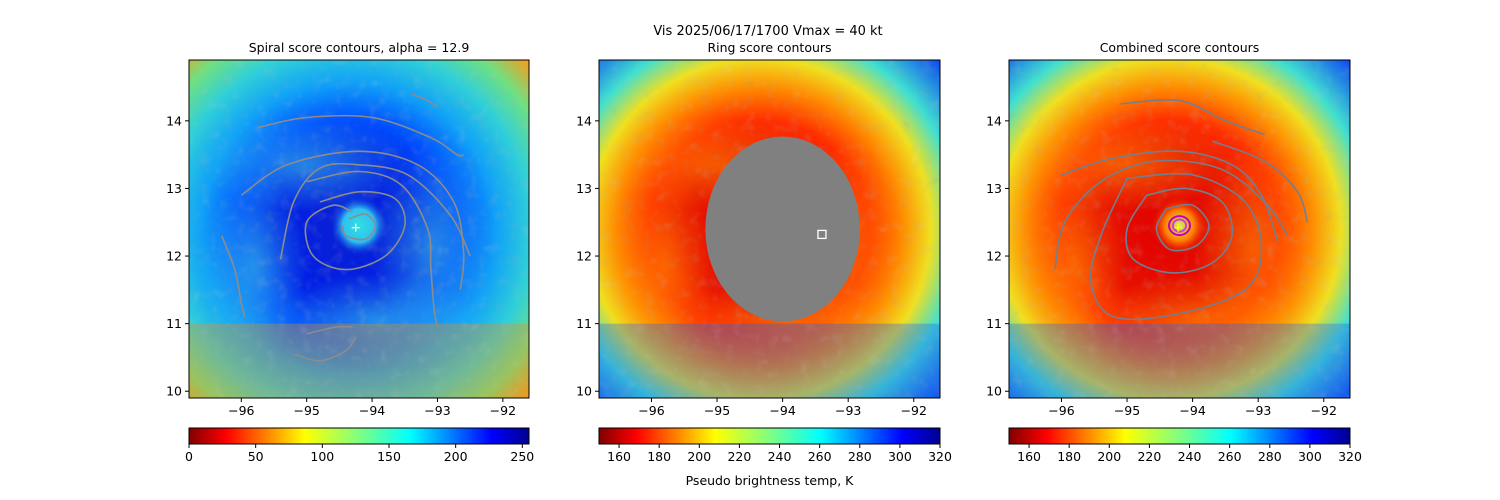 The image size is (1500, 500). I want to click on colorbar-tick-label: 0, so click(189, 456).